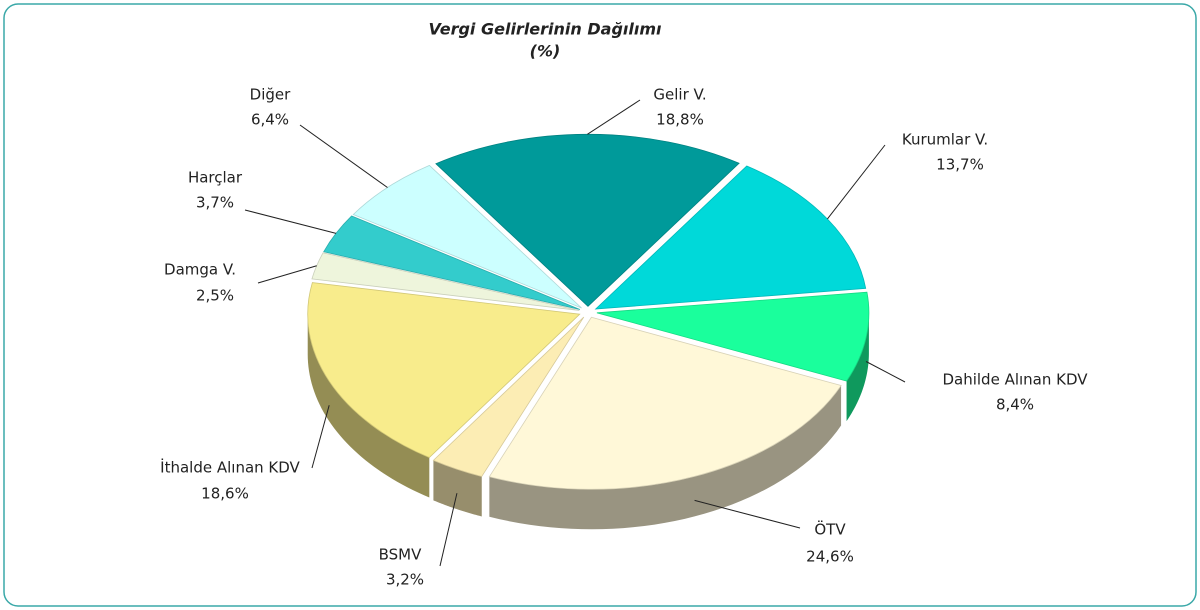 The image size is (1200, 610). What do you see at coordinates (546, 29) in the screenshot?
I see `chart-title: Vergi Gelirlerinin Dağılımı` at bounding box center [546, 29].